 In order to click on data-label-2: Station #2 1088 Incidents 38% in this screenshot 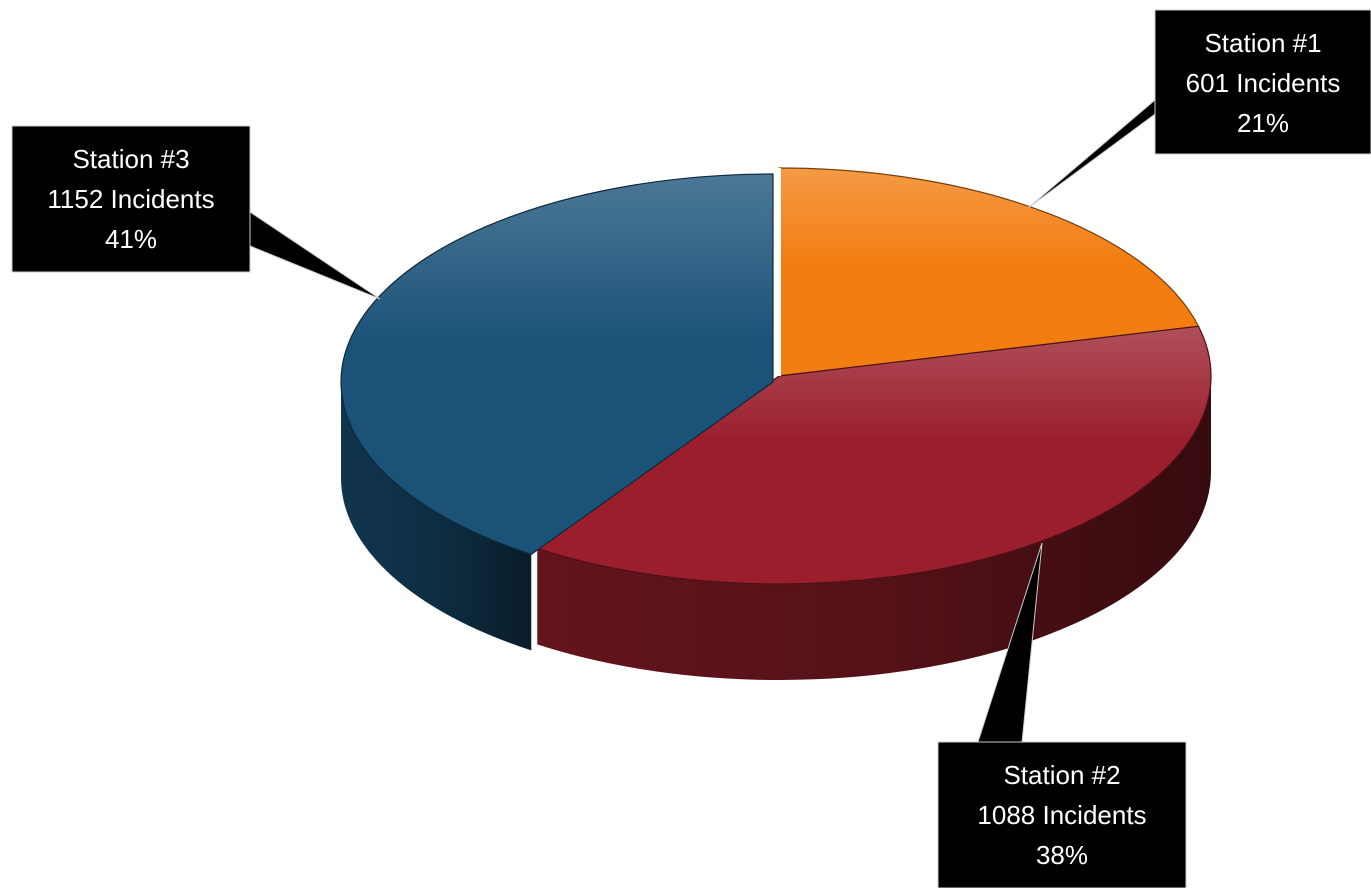, I will do `click(1062, 715)`.